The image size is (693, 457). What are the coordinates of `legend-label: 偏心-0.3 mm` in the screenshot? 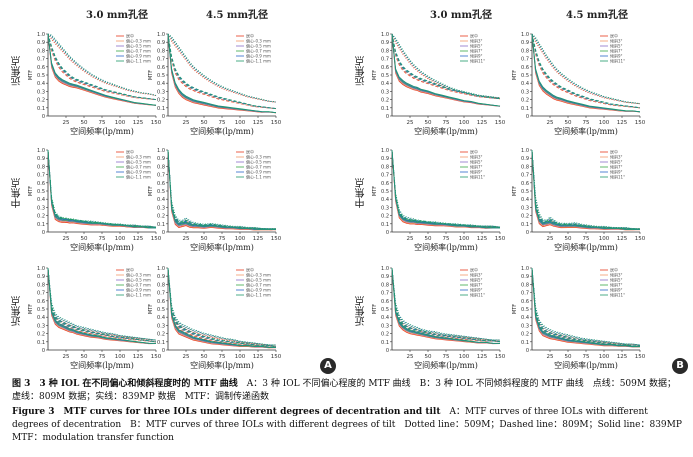 It's located at (138, 41).